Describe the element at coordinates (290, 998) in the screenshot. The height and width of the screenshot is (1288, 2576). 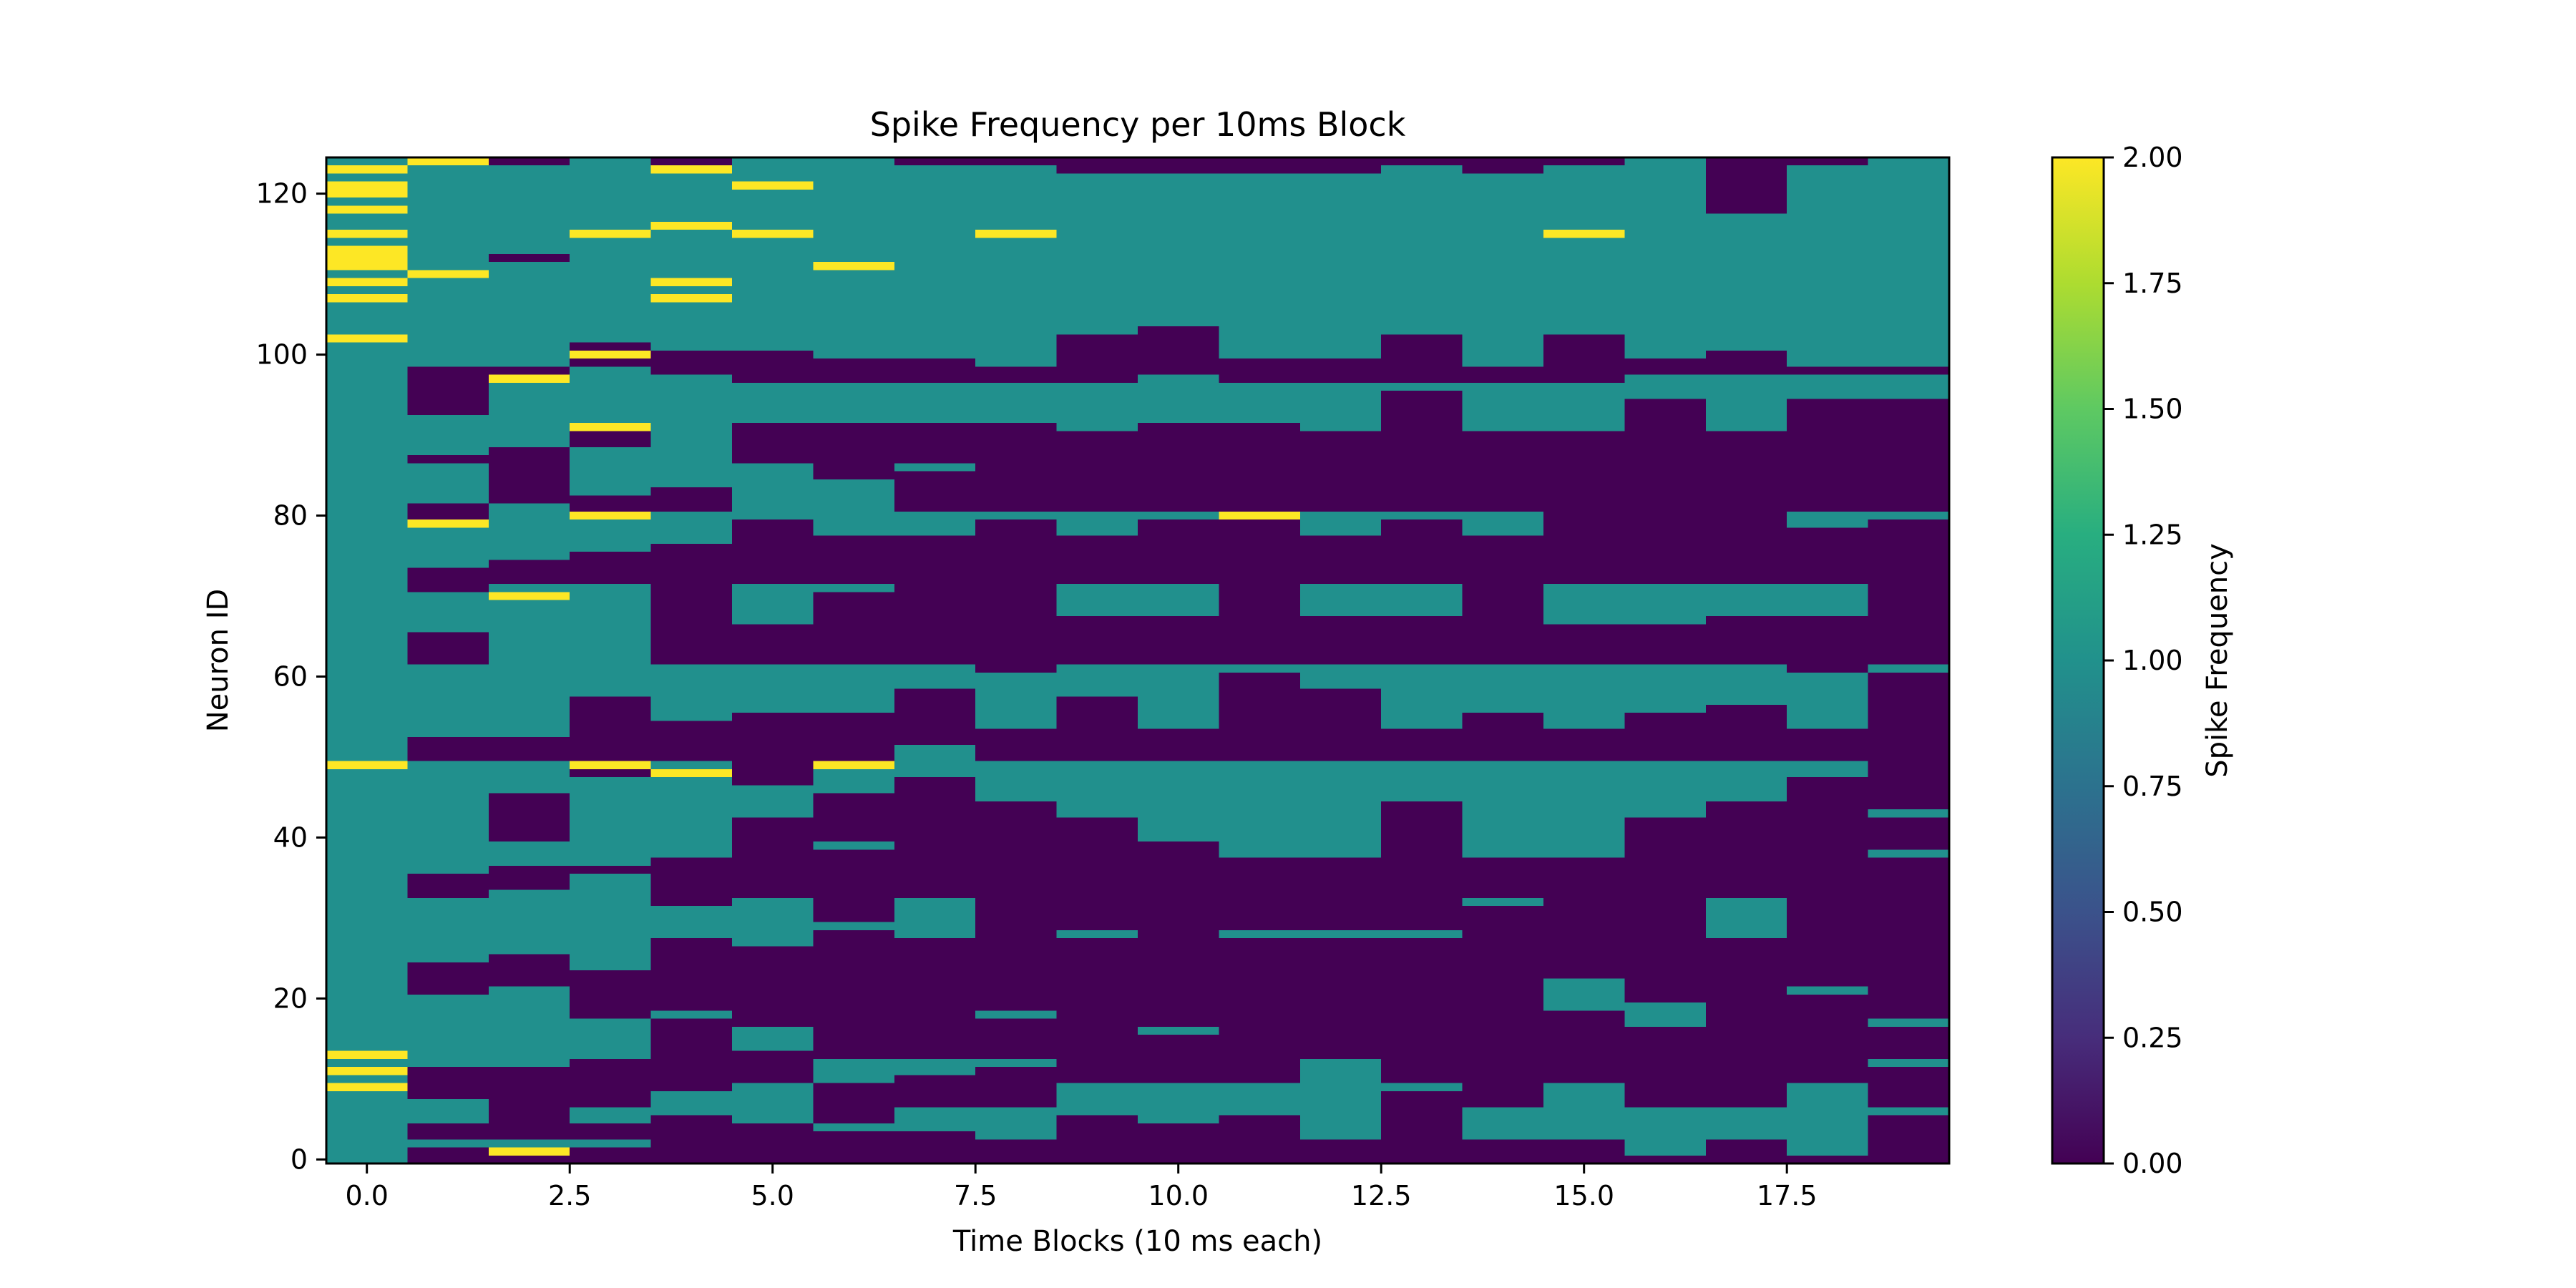
I see `y-tick-label: 20` at that location.